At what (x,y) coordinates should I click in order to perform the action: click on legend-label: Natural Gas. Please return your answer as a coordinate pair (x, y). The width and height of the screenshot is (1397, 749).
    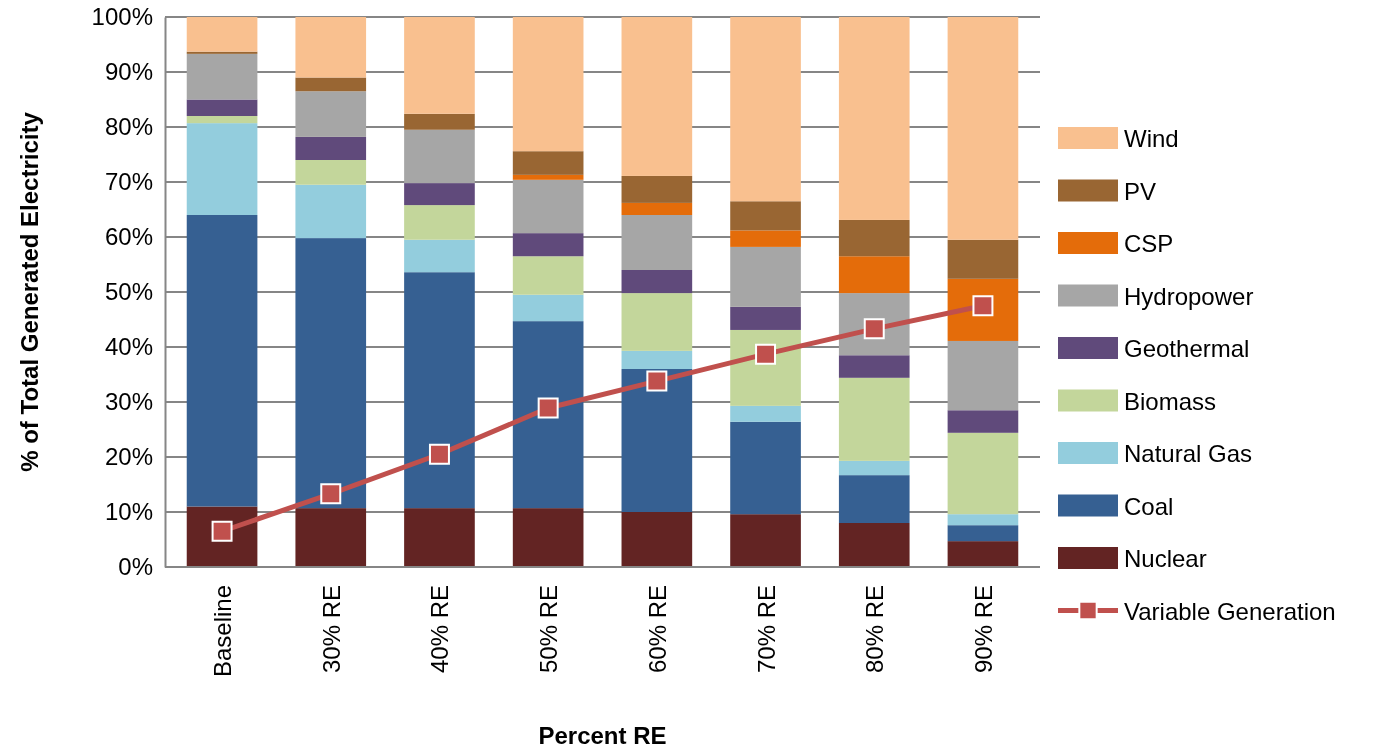
    Looking at the image, I should click on (1188, 453).